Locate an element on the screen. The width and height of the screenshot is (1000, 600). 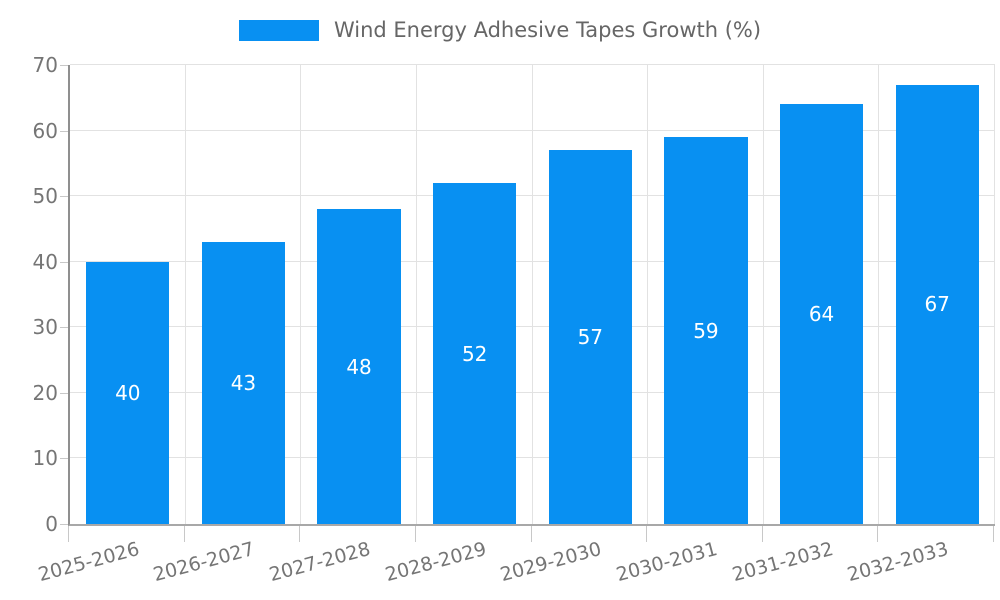
bar-value-label: 59 is located at coordinates (706, 330).